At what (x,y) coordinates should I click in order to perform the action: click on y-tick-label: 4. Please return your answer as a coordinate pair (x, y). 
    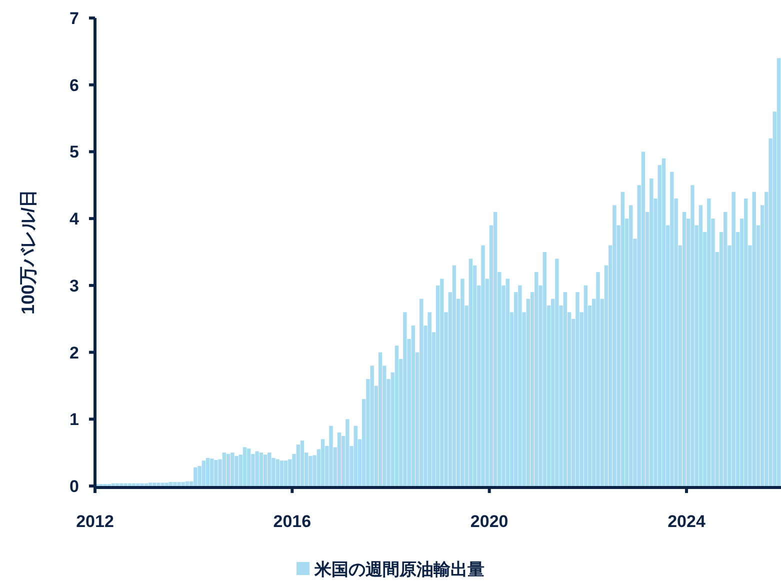
    Looking at the image, I should click on (75, 219).